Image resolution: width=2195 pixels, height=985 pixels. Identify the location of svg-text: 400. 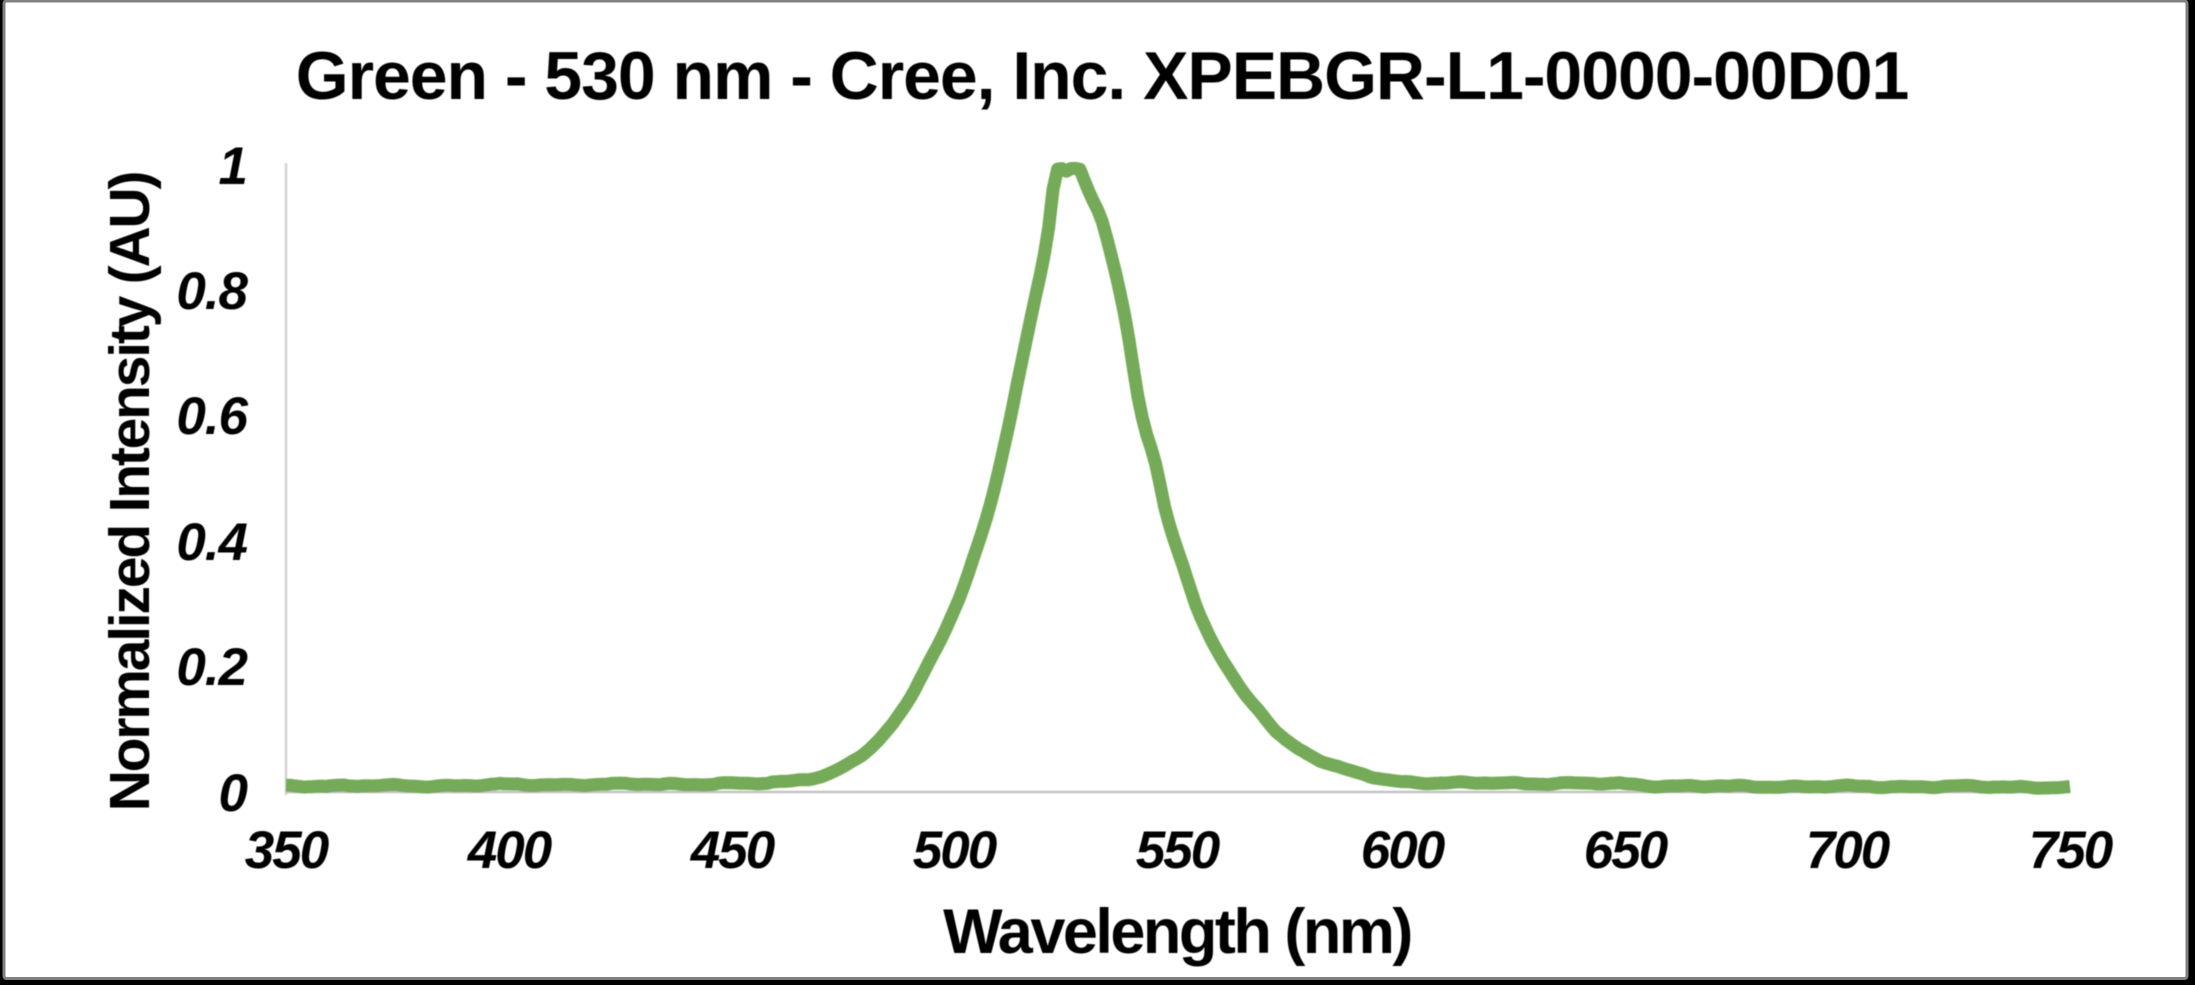
(509, 850).